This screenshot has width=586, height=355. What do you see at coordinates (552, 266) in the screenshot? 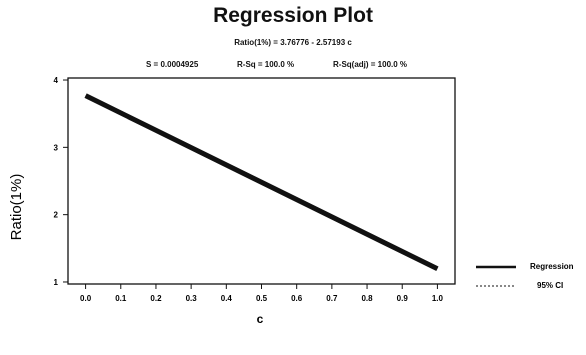
I see `legend-regression-label: Regression` at bounding box center [552, 266].